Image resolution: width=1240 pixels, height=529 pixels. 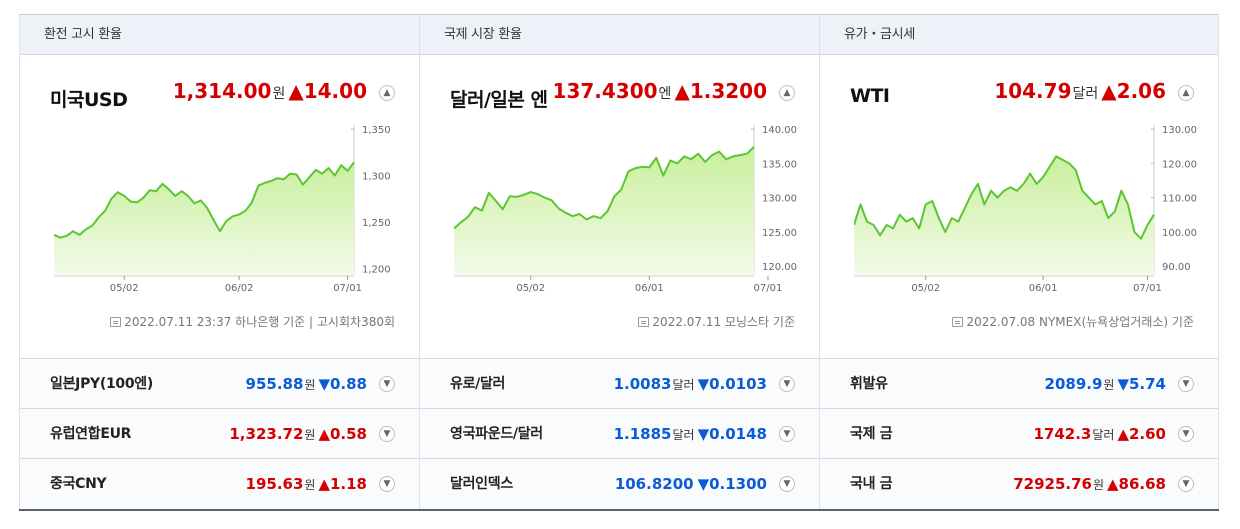 What do you see at coordinates (619, 35) in the screenshot?
I see `panel-header: 국제 시장 환율` at bounding box center [619, 35].